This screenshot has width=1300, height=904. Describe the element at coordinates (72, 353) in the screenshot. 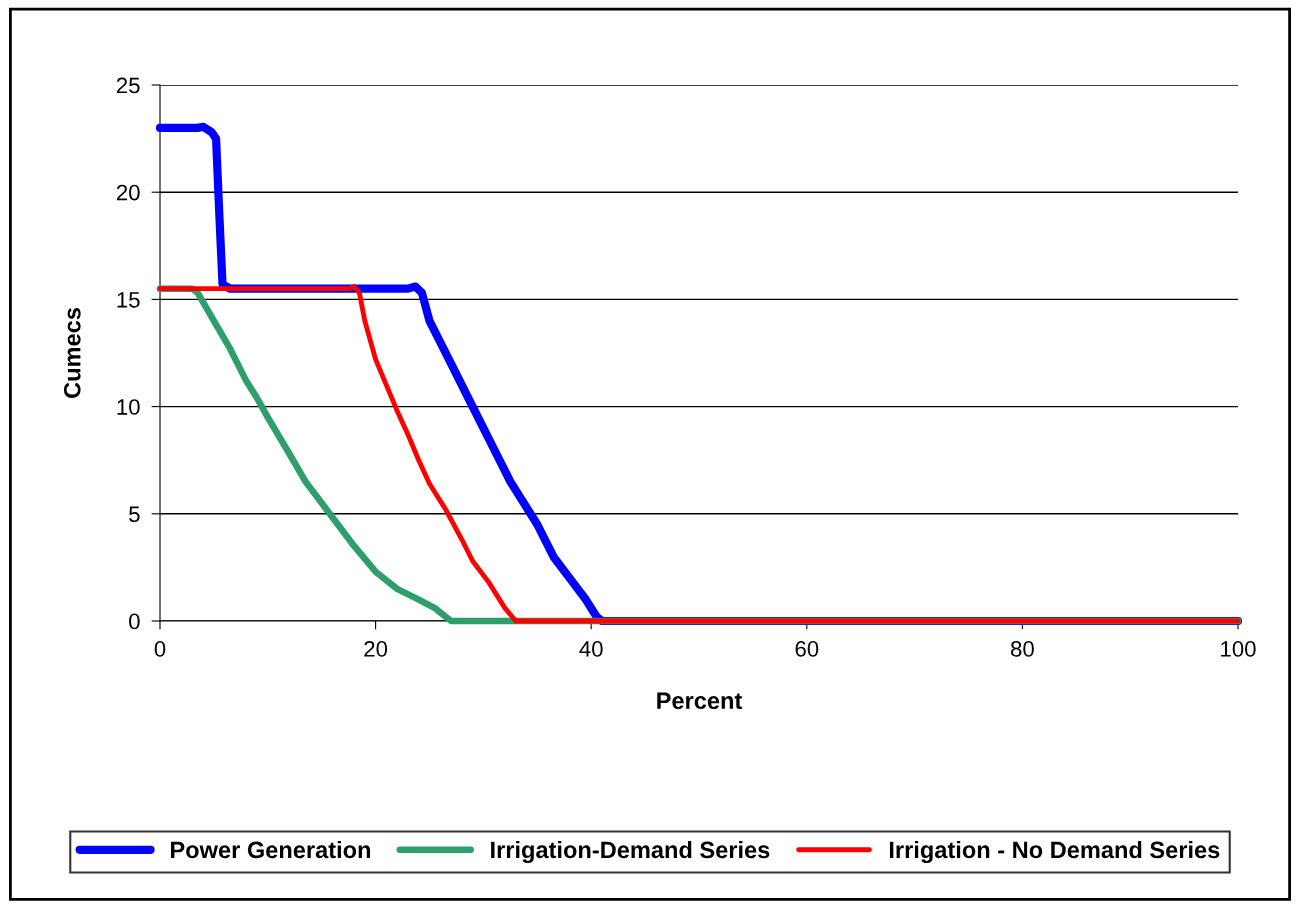

I see `y-axis-title: Cumecs` at that location.